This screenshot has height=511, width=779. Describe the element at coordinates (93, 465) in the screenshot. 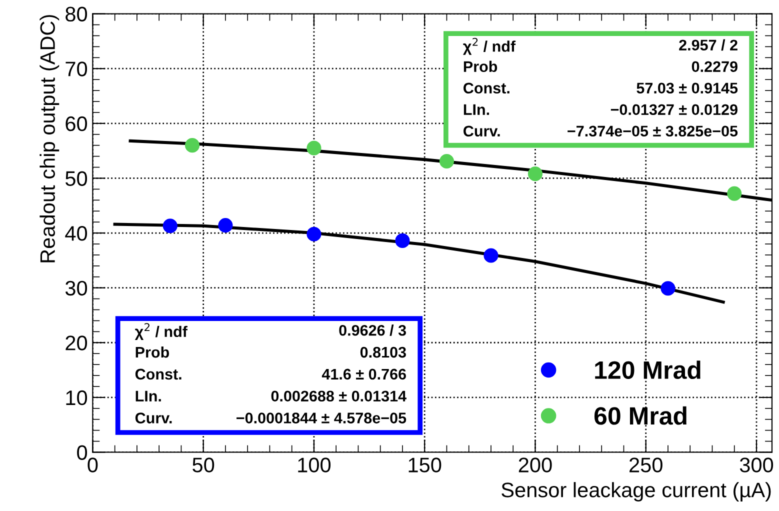

I see `x-tick-label: 0` at that location.